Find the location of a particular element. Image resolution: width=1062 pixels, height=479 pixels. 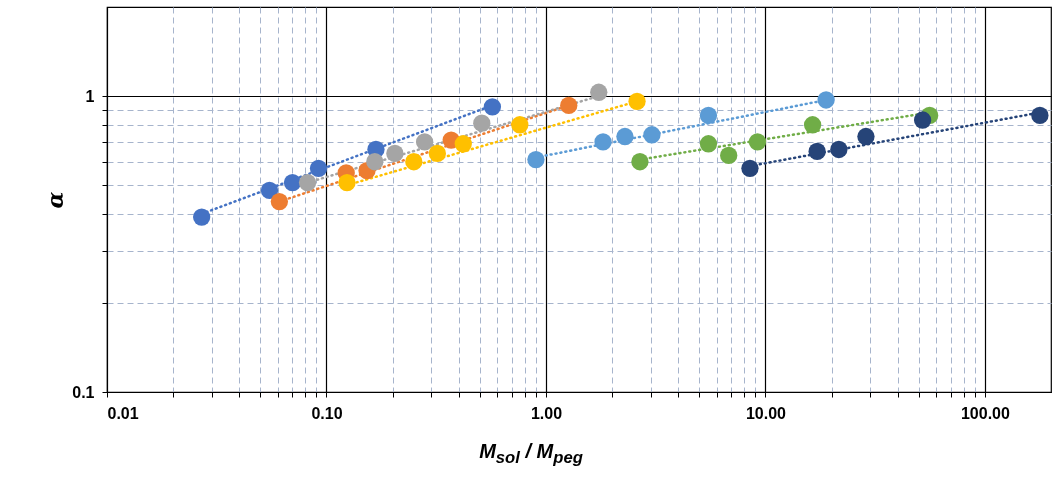

y-tick-label: 0.1 is located at coordinates (83, 392).